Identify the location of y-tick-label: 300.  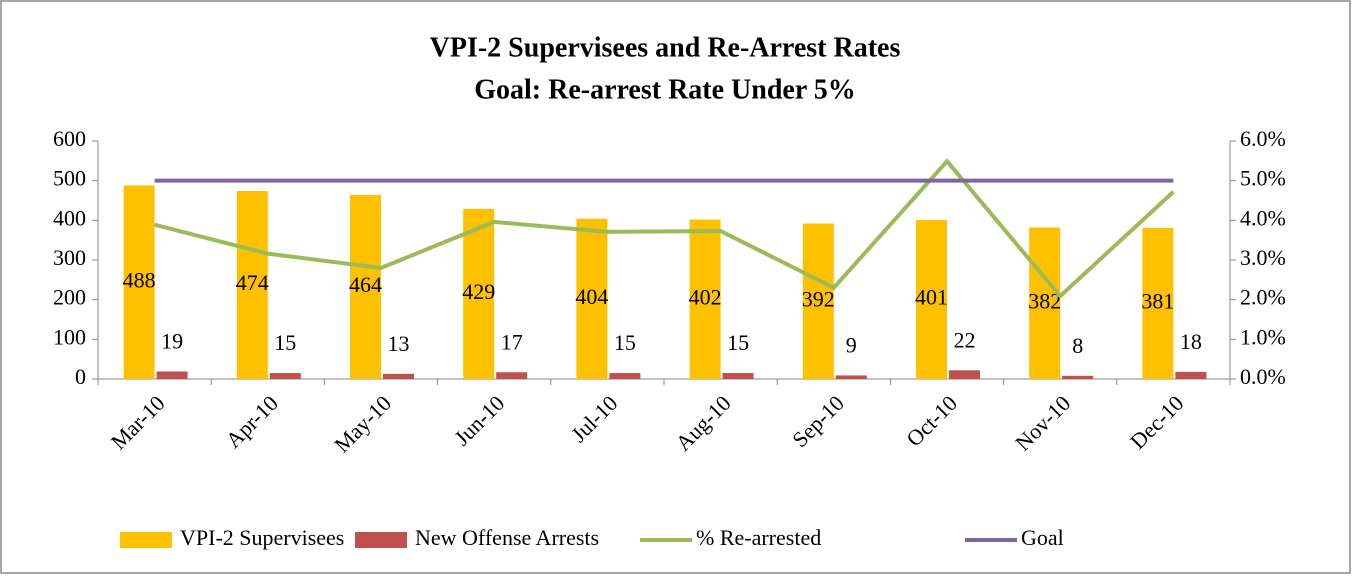
(69, 257).